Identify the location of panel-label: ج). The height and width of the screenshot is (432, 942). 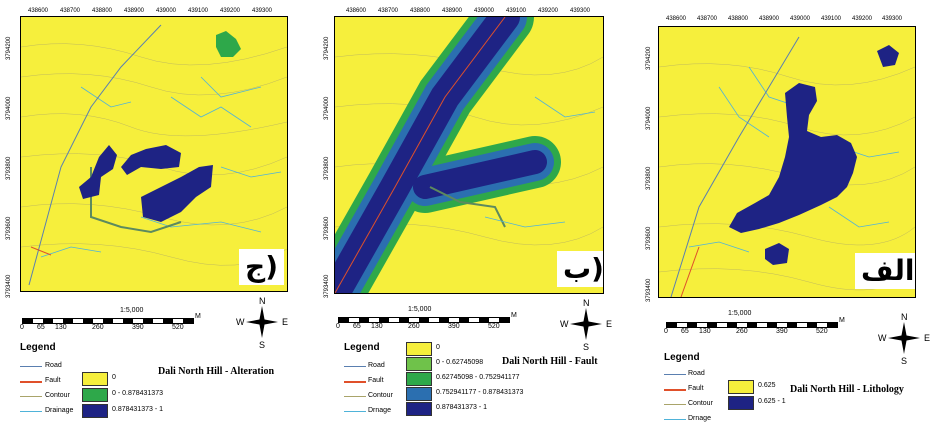
(261, 267).